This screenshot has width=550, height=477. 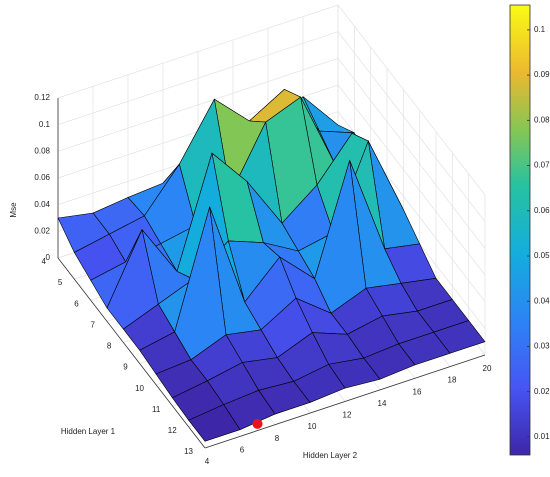 I want to click on x-tick-label: 8, so click(x=277, y=438).